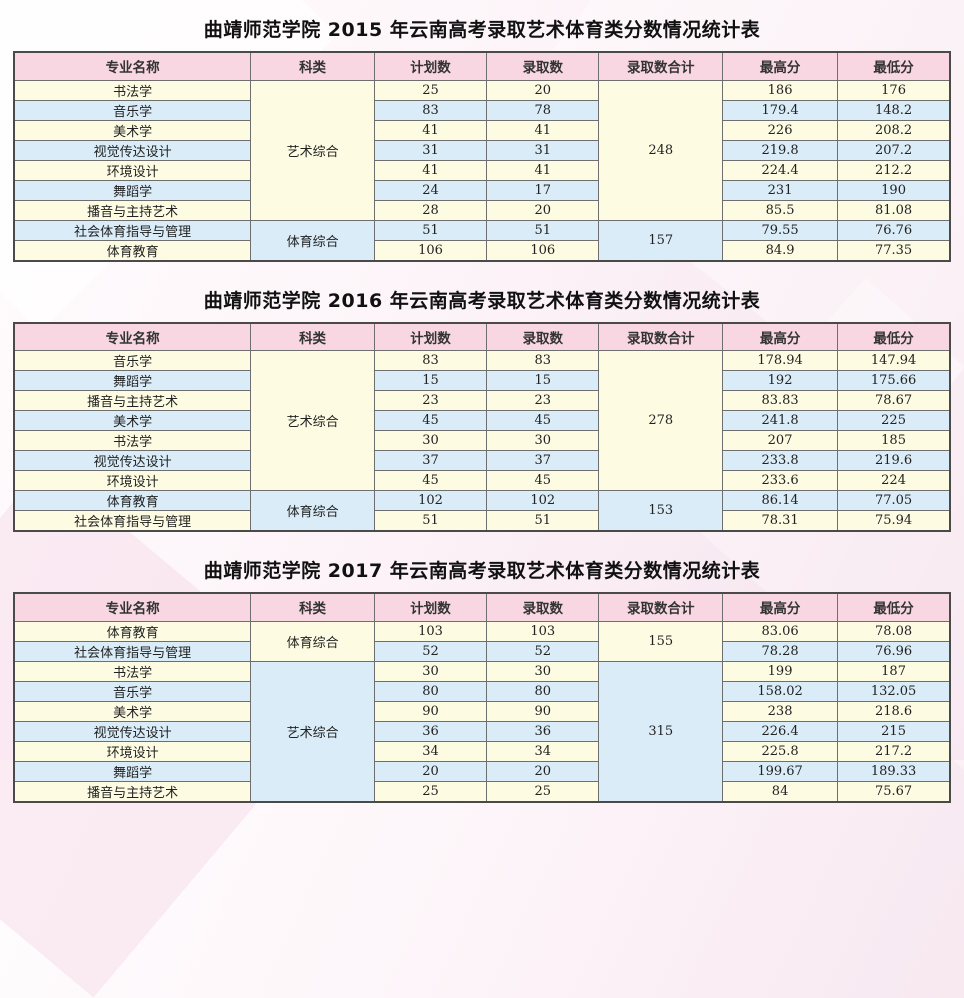 The width and height of the screenshot is (964, 998). What do you see at coordinates (543, 791) in the screenshot?
I see `admitted-count-cell: 25` at bounding box center [543, 791].